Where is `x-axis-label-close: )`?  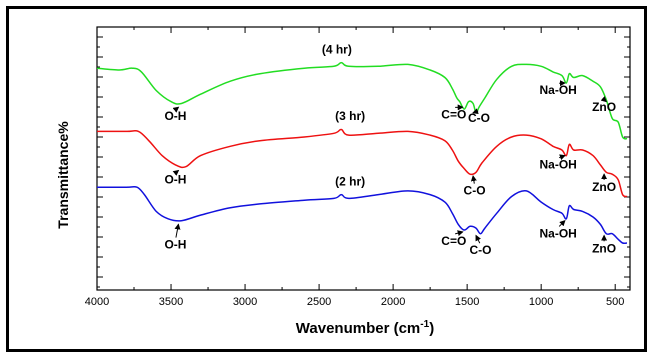
x-axis-label-close: ) is located at coordinates (431, 328).